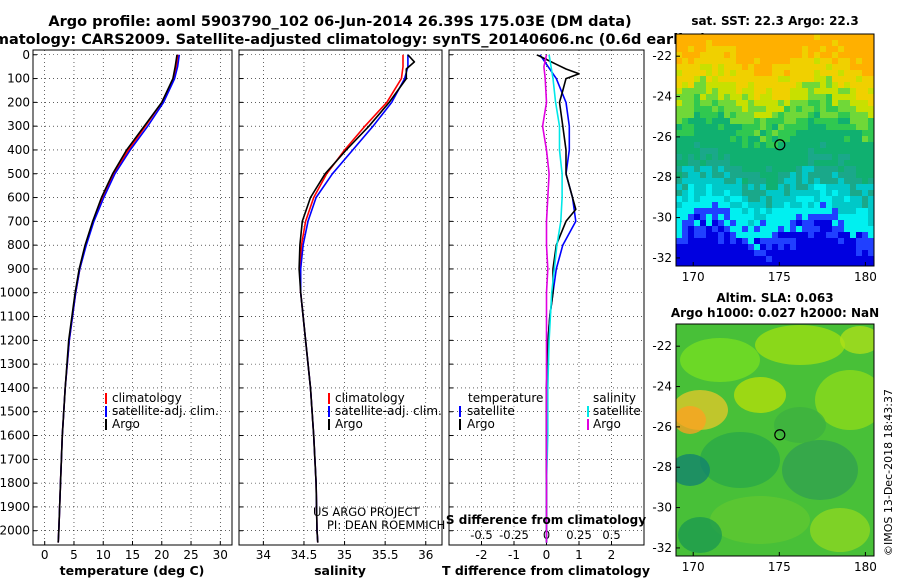 The width and height of the screenshot is (900, 580). I want to click on lat-tick-label: -32, so click(662, 548).